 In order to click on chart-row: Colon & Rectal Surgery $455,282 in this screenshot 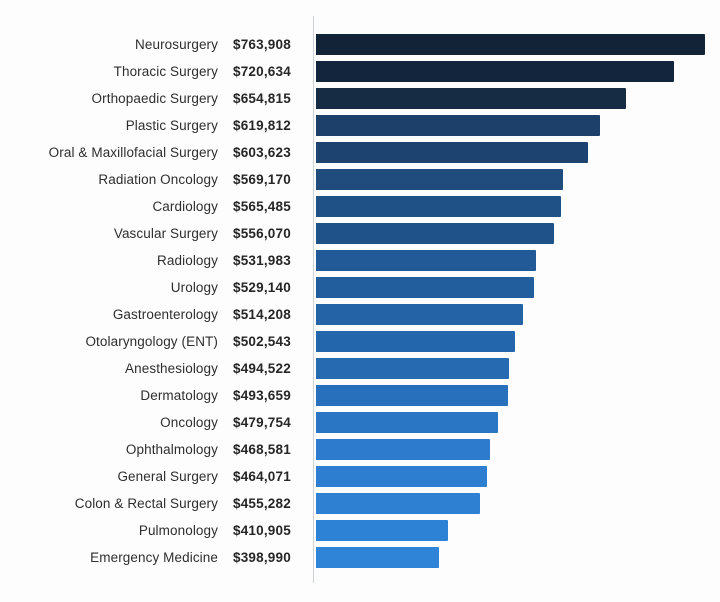, I will do `click(360, 503)`.